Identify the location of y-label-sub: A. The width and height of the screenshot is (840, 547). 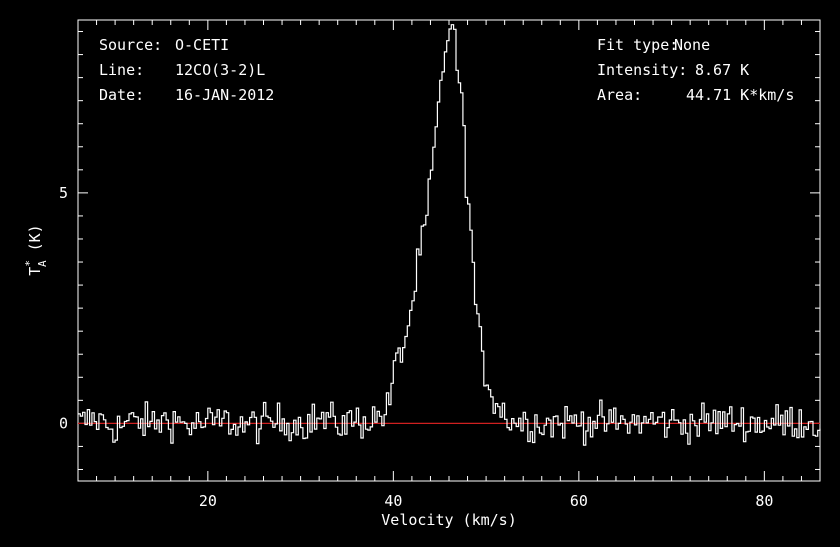
(42, 263).